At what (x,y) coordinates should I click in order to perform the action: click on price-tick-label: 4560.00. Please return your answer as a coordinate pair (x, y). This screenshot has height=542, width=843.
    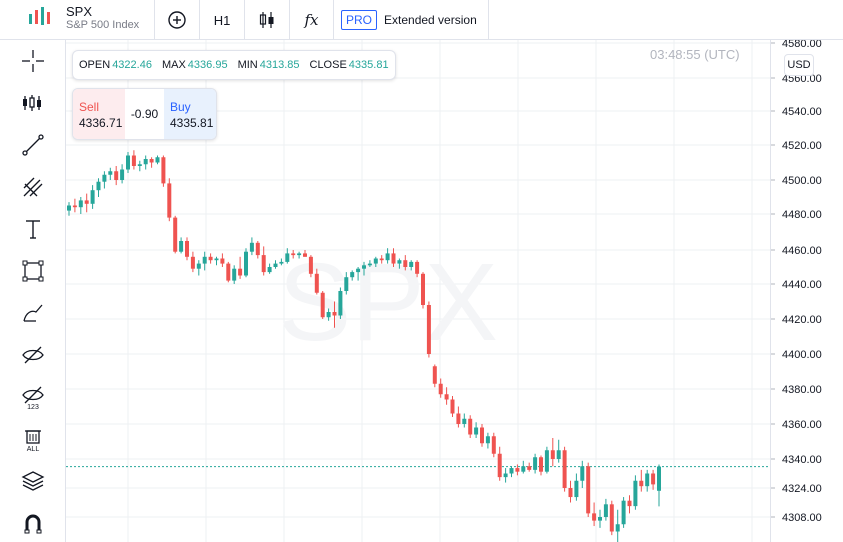
    Looking at the image, I should click on (802, 79).